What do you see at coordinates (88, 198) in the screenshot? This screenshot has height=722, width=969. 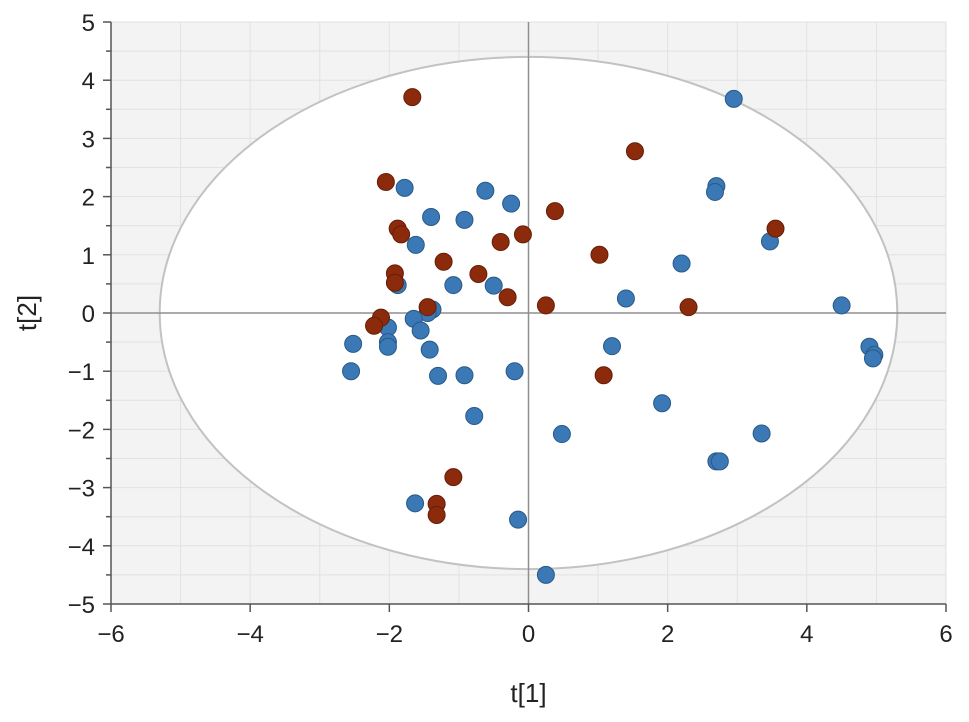 I see `y-tick-label: 2` at bounding box center [88, 198].